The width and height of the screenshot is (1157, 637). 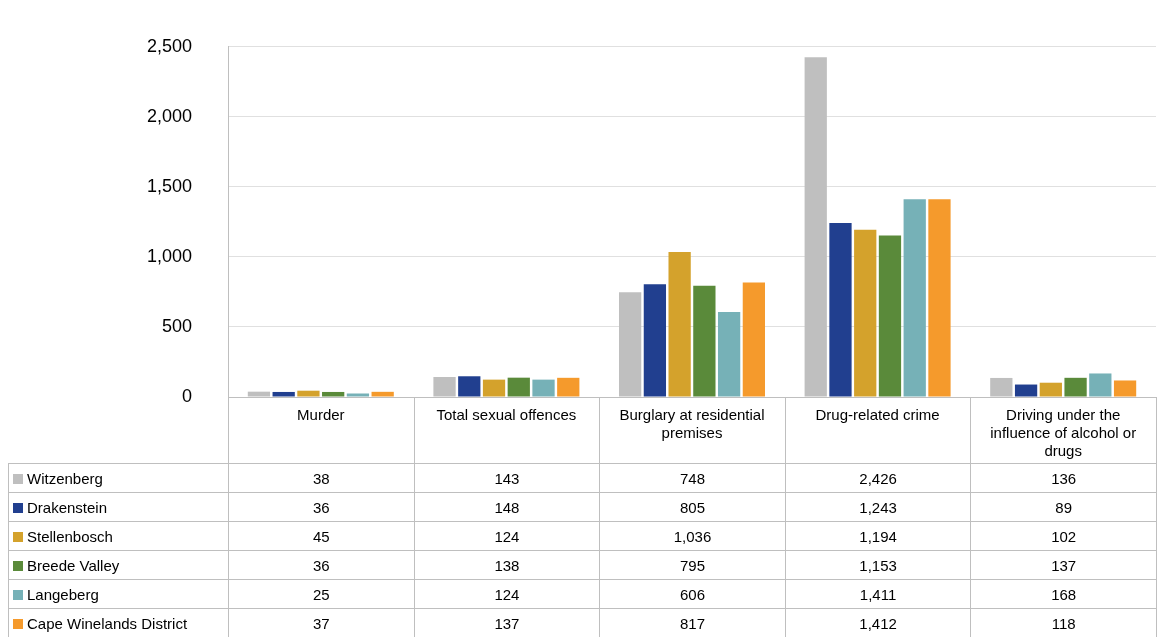 What do you see at coordinates (118, 565) in the screenshot?
I see `legend-label: Breede Valley` at bounding box center [118, 565].